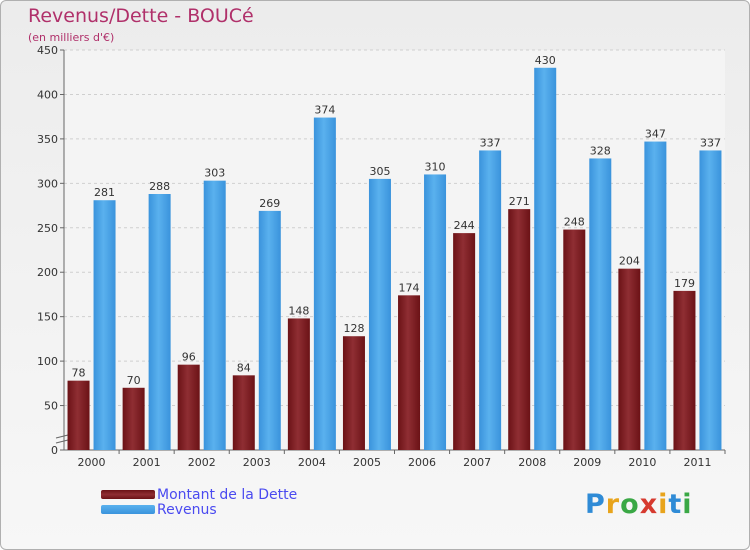 The height and width of the screenshot is (550, 750). I want to click on legend: Montant de la Dette Revenus, so click(199, 502).